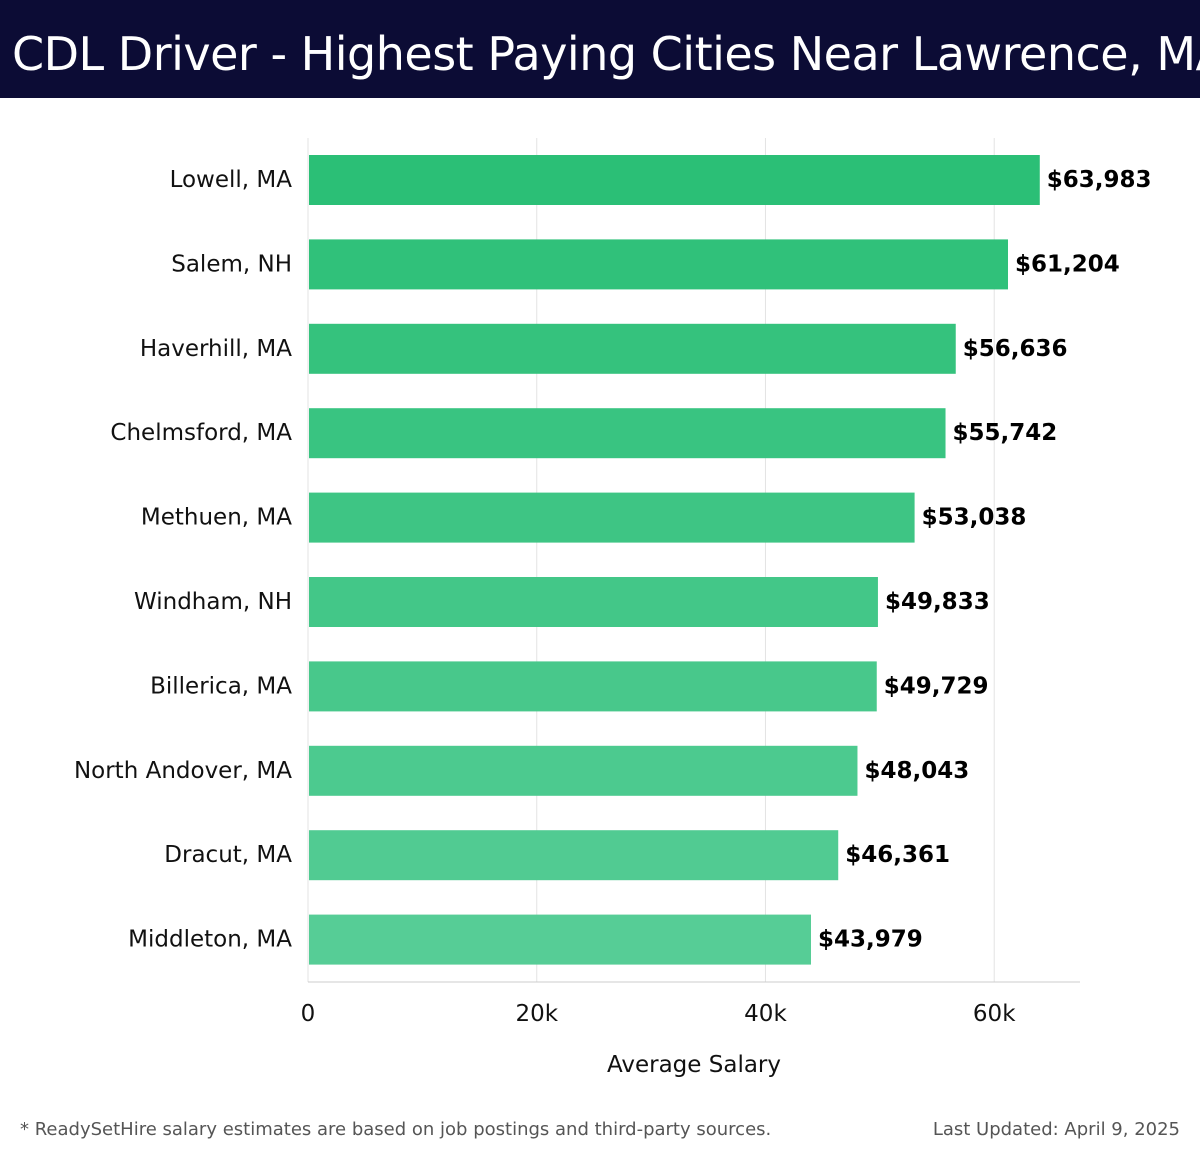 The image size is (1200, 1158). Describe the element at coordinates (1099, 180) in the screenshot. I see `value-label: $63,983` at that location.